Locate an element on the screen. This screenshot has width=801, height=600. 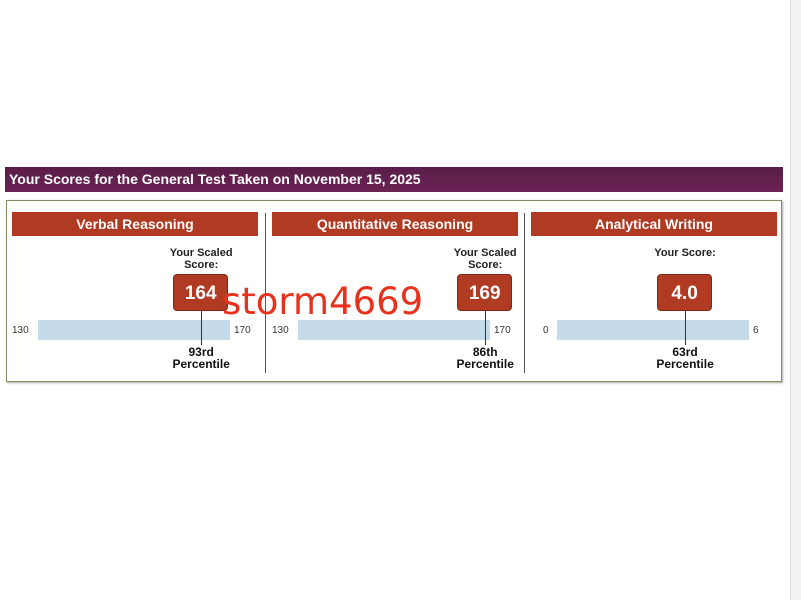
watermark: storm4669 is located at coordinates (323, 301).